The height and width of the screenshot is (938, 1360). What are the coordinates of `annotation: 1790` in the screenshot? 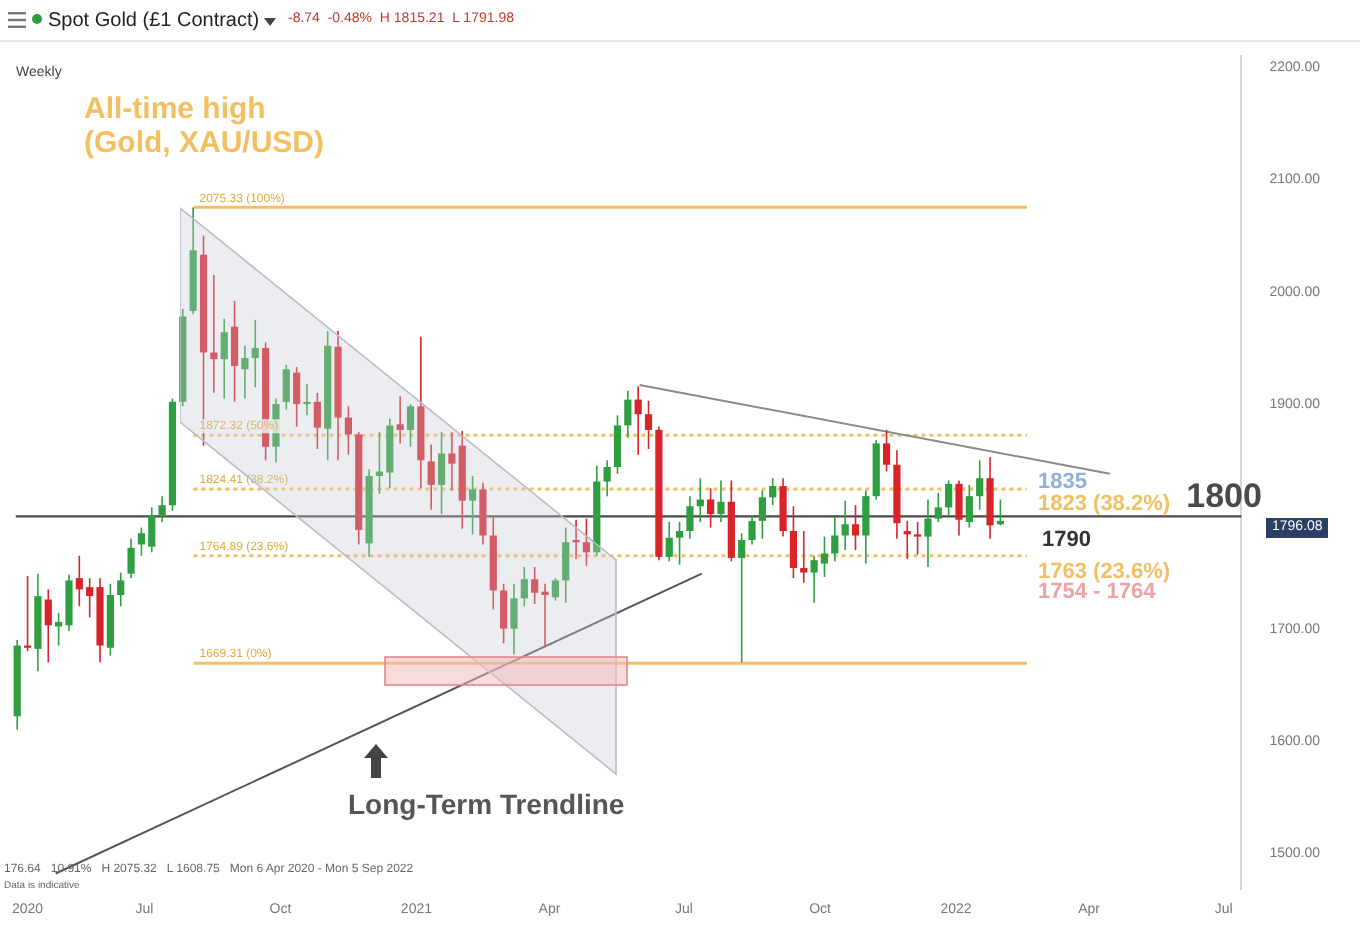 It's located at (1066, 541).